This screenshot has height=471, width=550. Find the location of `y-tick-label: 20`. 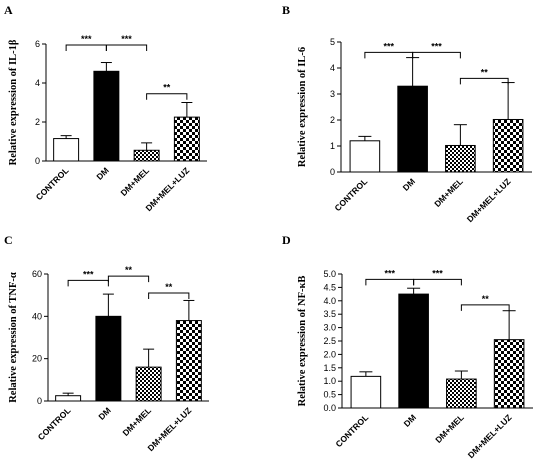

y-tick-label: 20 is located at coordinates (37, 359).